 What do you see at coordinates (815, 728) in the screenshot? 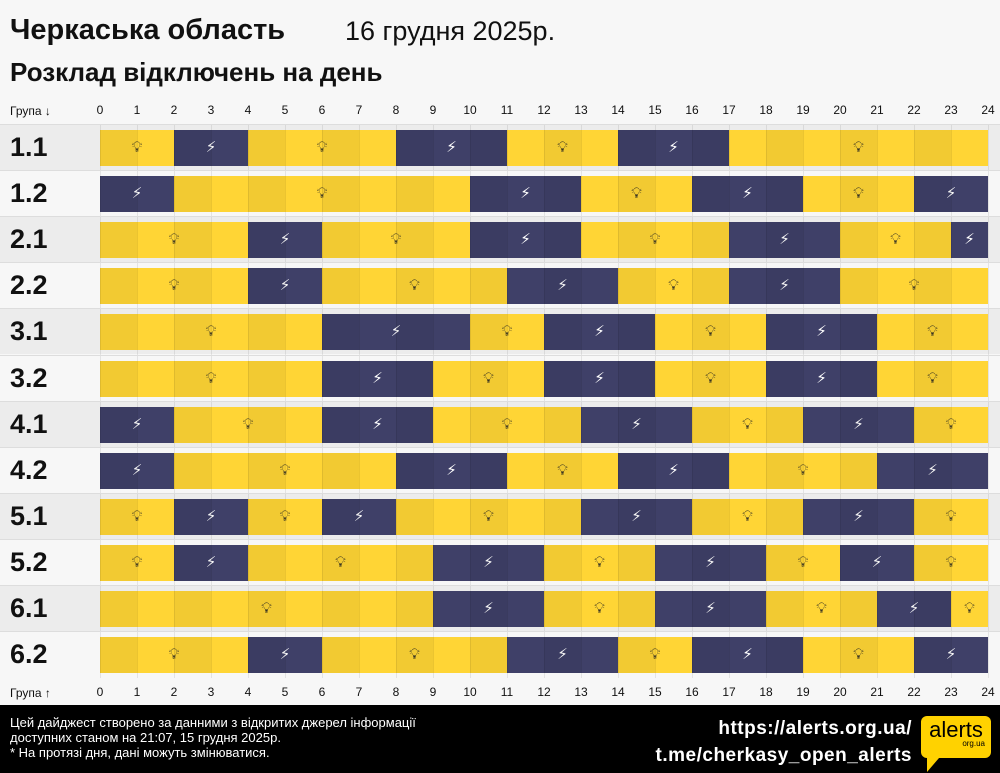
I see `website-link: https://alerts.org.ua/` at bounding box center [815, 728].